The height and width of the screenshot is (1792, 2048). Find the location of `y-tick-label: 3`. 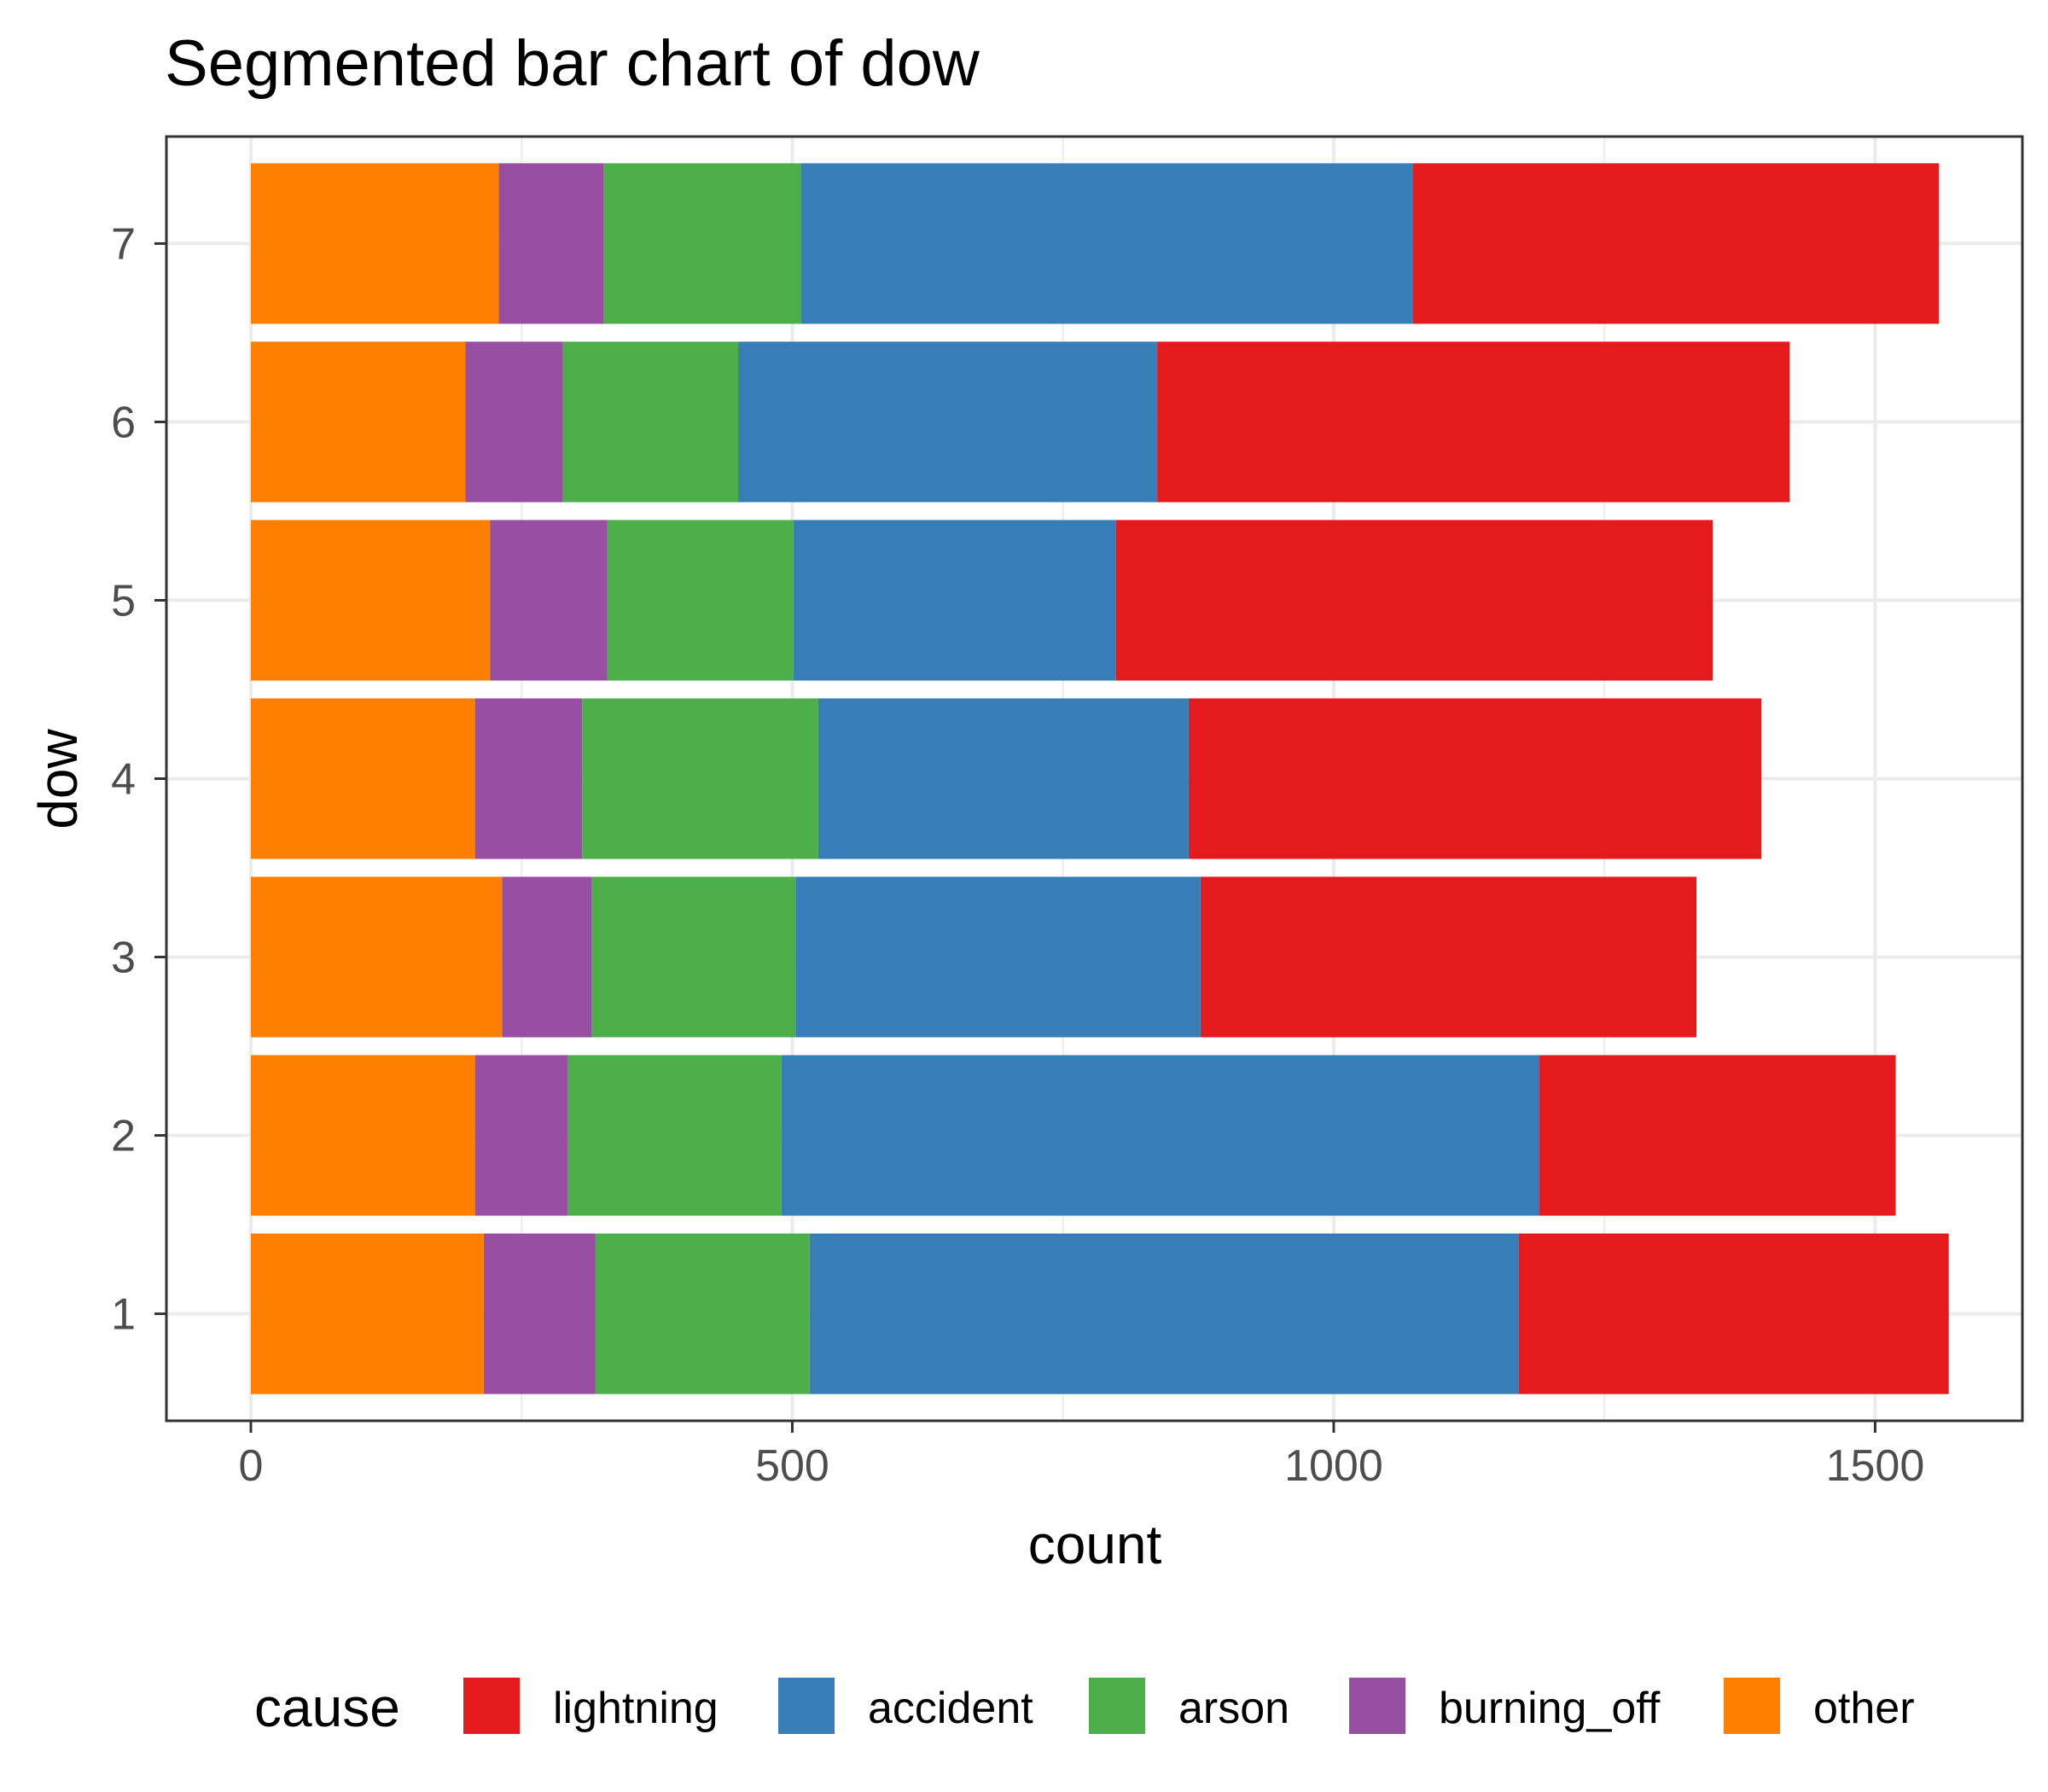

y-tick-label: 3 is located at coordinates (124, 959).